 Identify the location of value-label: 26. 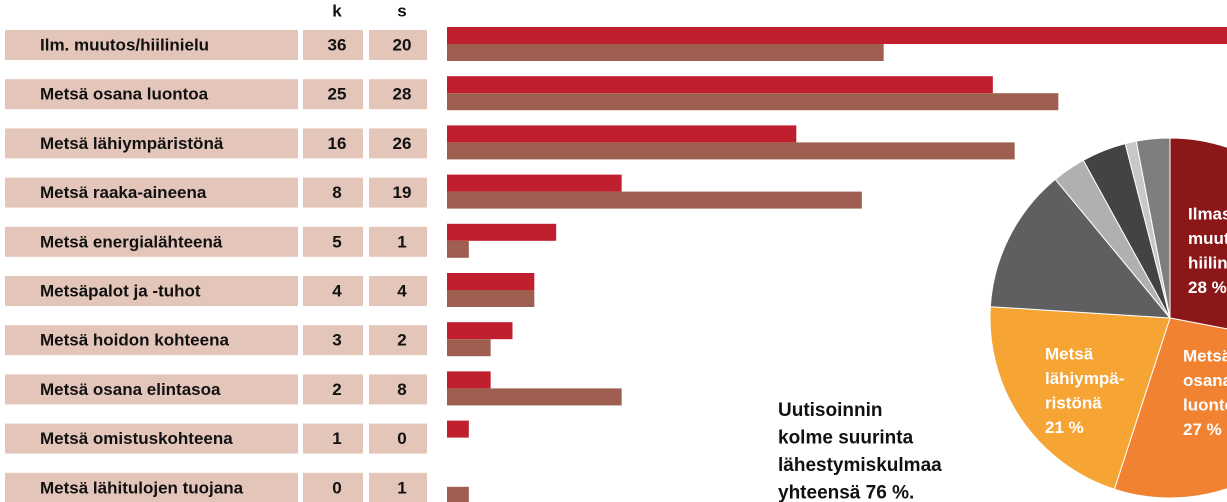
(402, 143).